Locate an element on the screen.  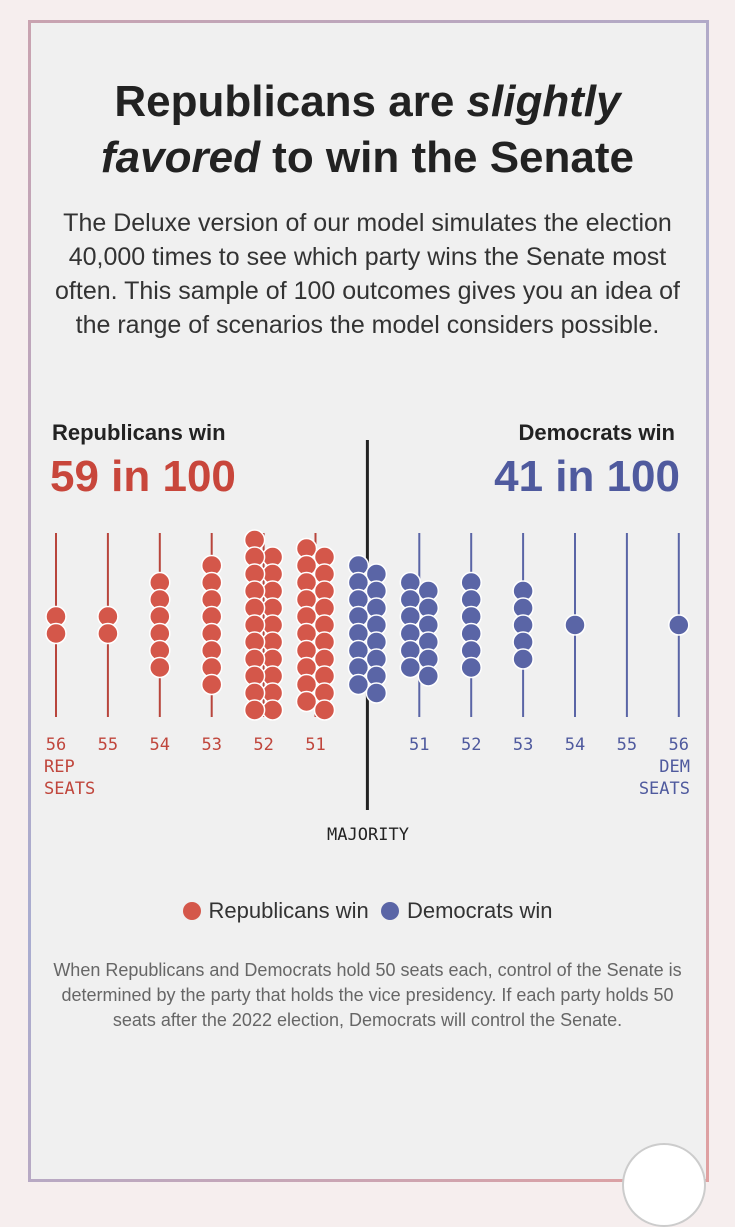
legend-rep-label: Republicans win is located at coordinates (288, 910).